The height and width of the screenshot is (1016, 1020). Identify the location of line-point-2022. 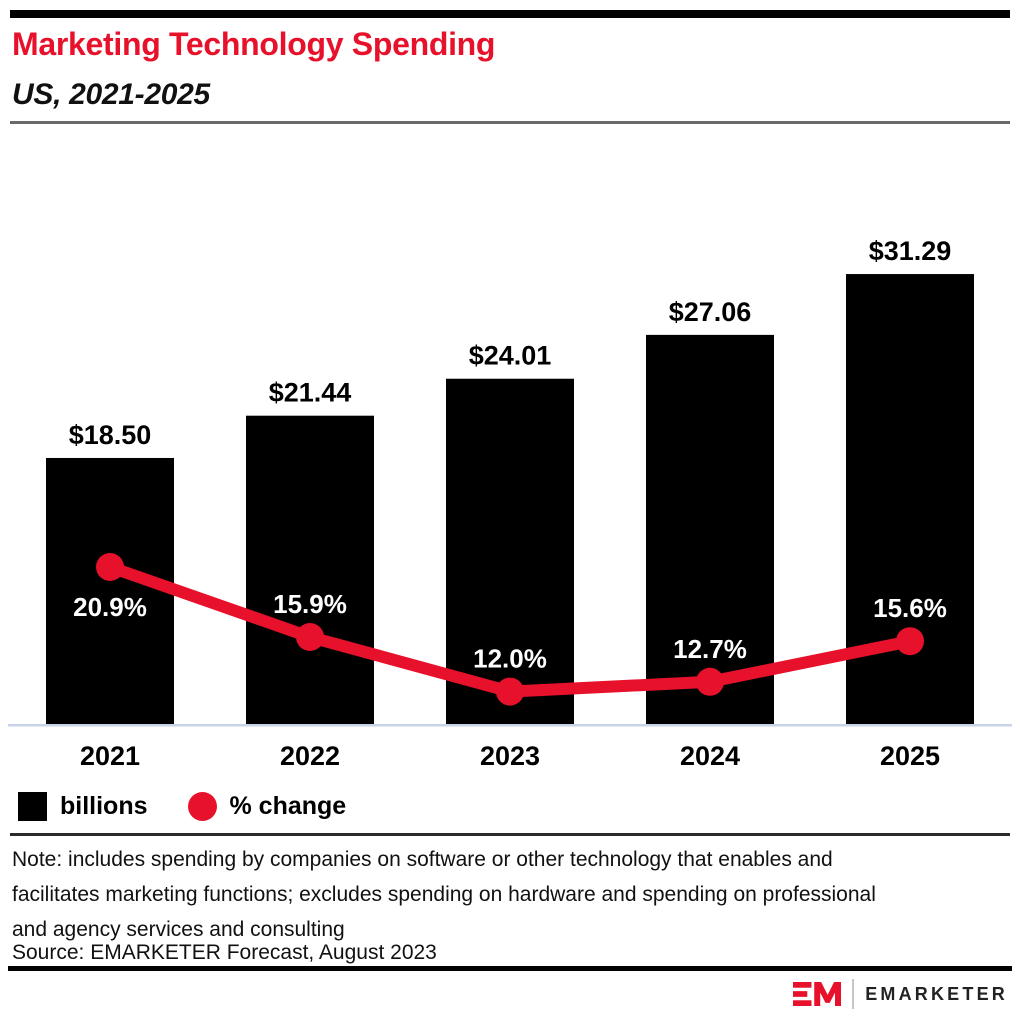
(310, 637).